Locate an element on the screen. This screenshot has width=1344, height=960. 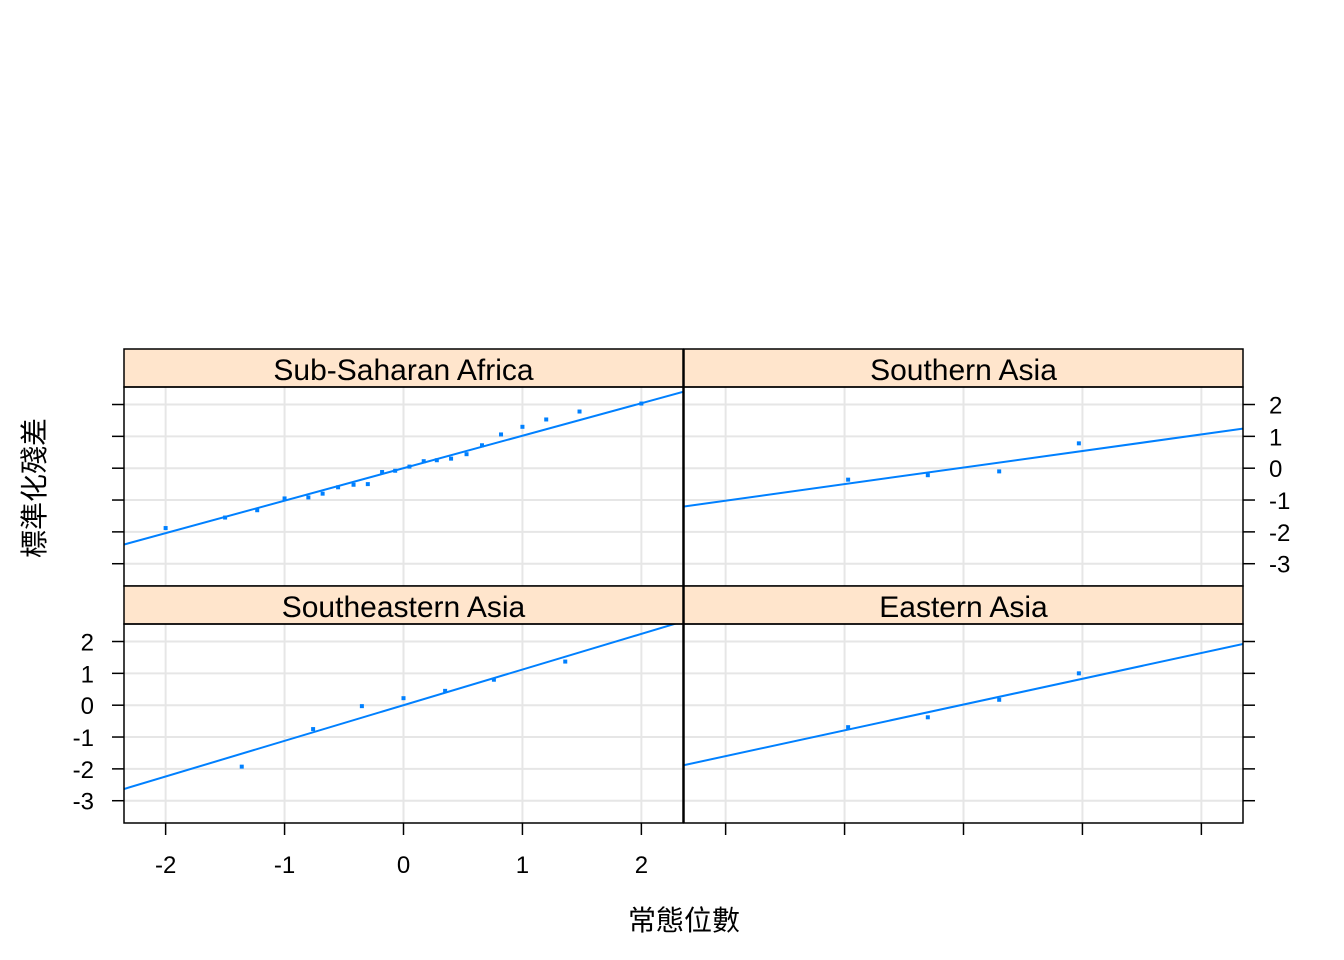
x-axis-label: 常態位數 is located at coordinates (684, 920).